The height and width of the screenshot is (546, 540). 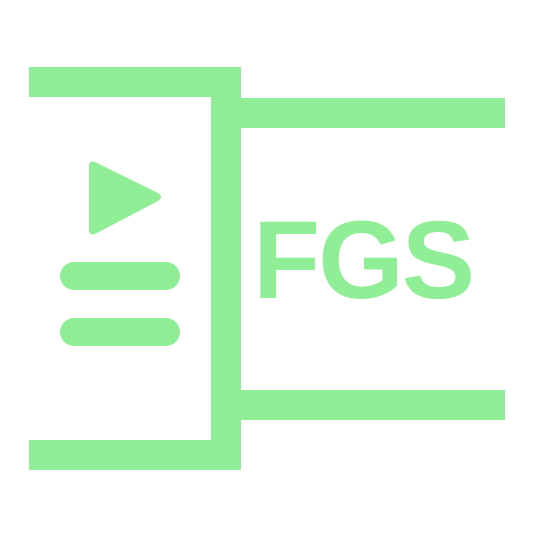 What do you see at coordinates (120, 276) in the screenshot?
I see `list-line-top` at bounding box center [120, 276].